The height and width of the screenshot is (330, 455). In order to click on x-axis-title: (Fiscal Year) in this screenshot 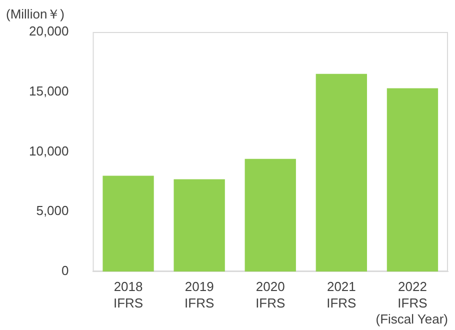, I will do `click(412, 319)`.